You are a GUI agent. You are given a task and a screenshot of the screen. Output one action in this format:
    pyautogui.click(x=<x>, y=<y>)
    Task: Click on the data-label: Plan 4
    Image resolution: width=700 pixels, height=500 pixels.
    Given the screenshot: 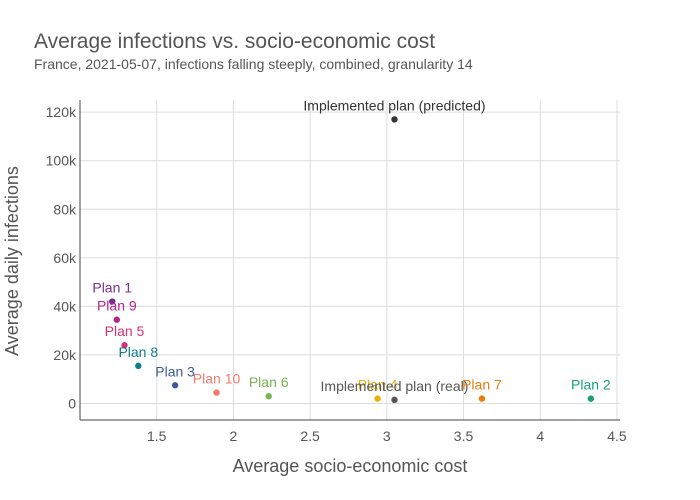 What is the action you would take?
    pyautogui.click(x=378, y=385)
    